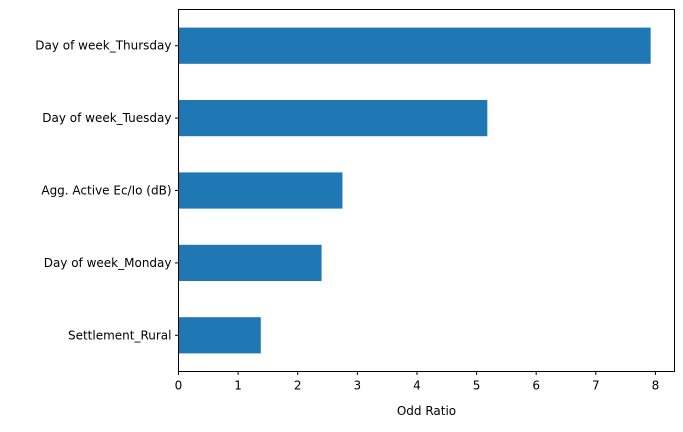  What do you see at coordinates (238, 386) in the screenshot?
I see `x-tick-label: 1` at bounding box center [238, 386].